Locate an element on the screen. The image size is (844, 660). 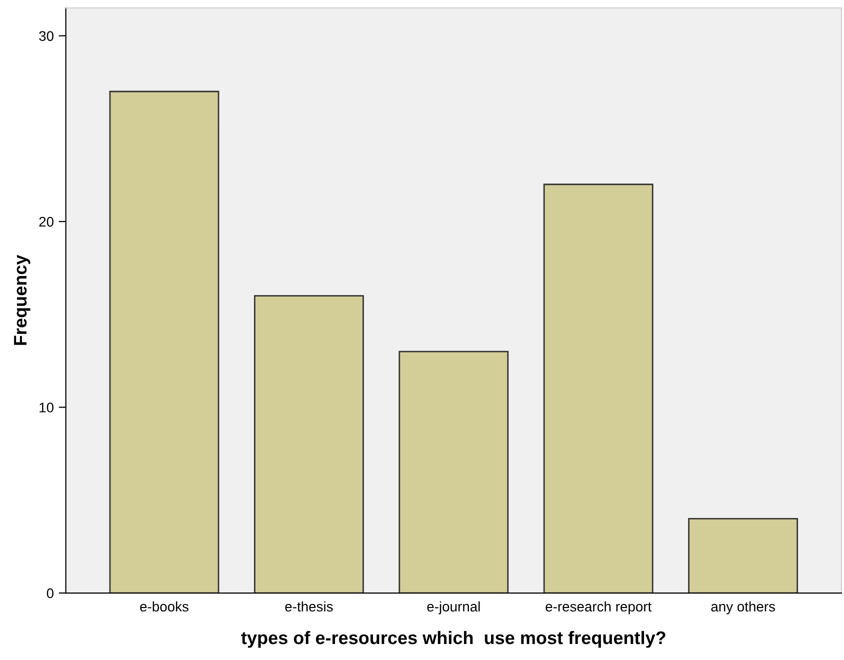
y-tick-label: 20 is located at coordinates (46, 221).